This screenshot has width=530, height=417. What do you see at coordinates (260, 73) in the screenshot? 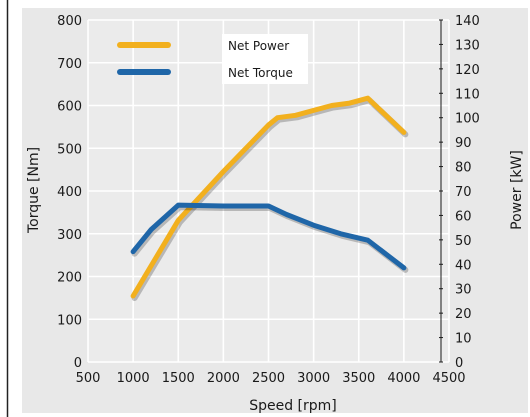
I see `legend-label-net-torque: Net Torque` at bounding box center [260, 73].